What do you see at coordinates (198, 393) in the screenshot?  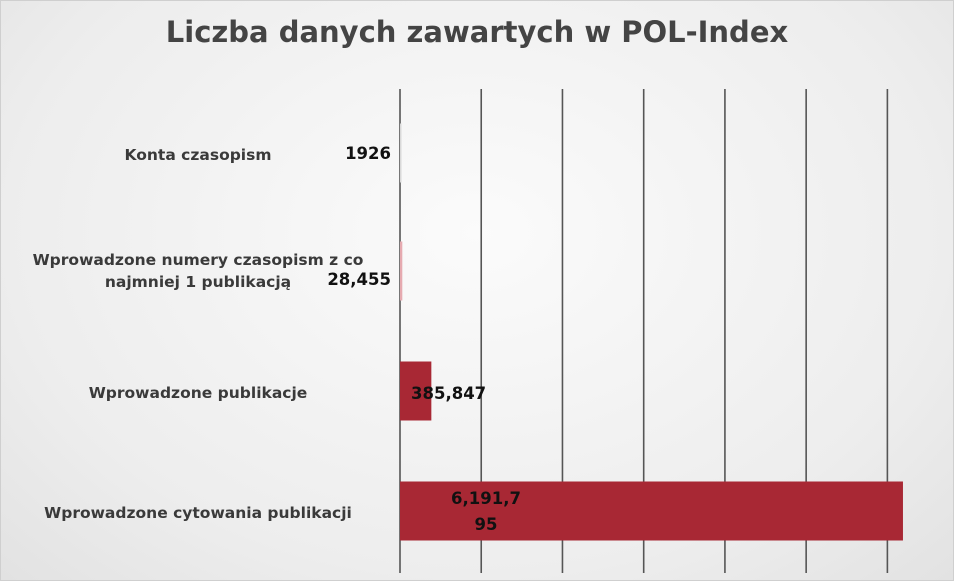 I see `category-label: Wprowadzone publikacje` at bounding box center [198, 393].